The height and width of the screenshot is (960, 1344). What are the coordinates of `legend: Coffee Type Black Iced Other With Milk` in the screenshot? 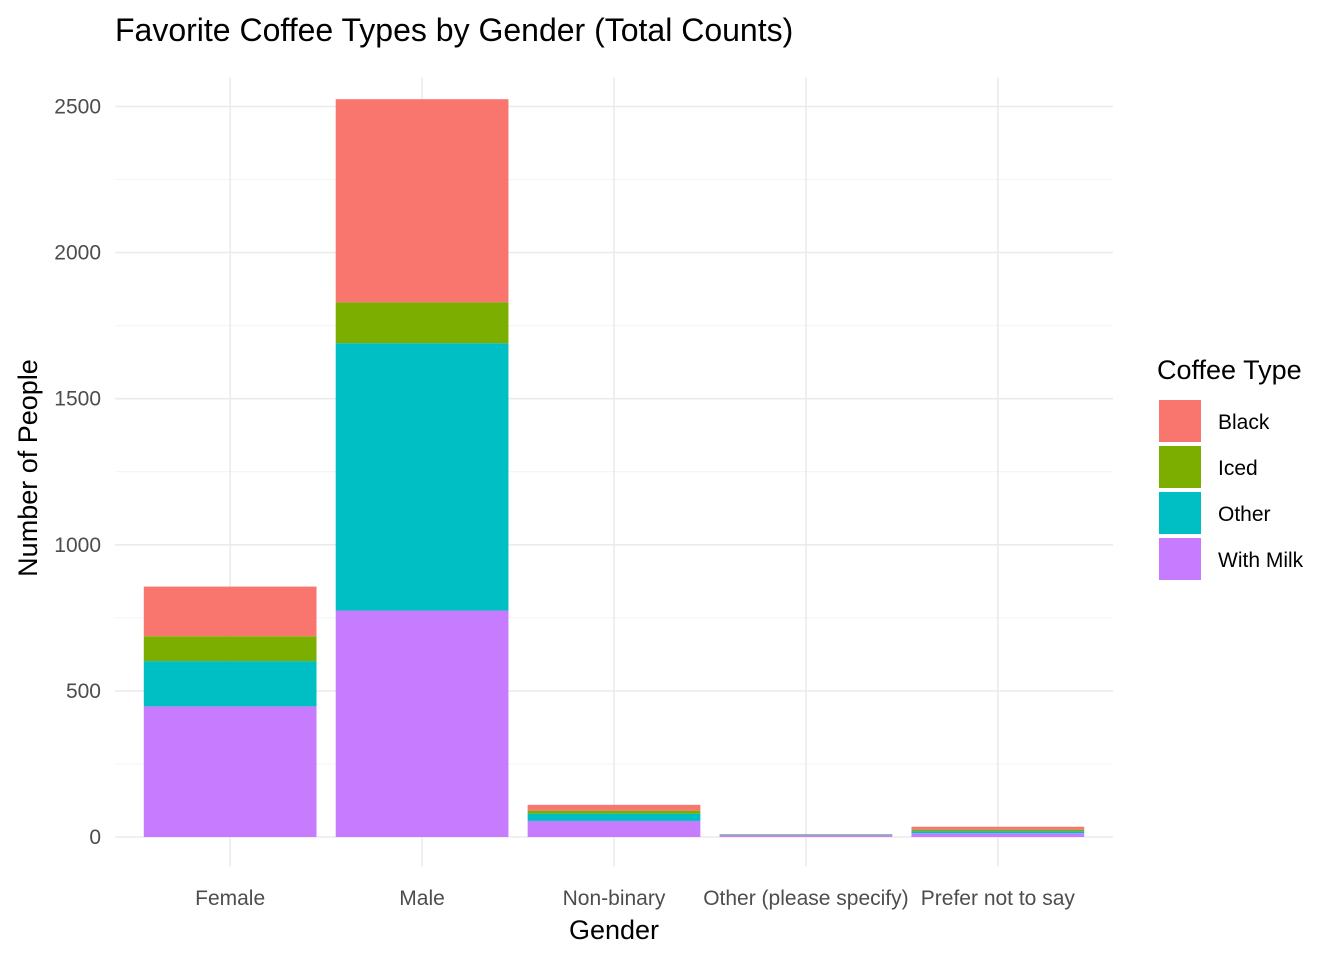 It's located at (1230, 467).